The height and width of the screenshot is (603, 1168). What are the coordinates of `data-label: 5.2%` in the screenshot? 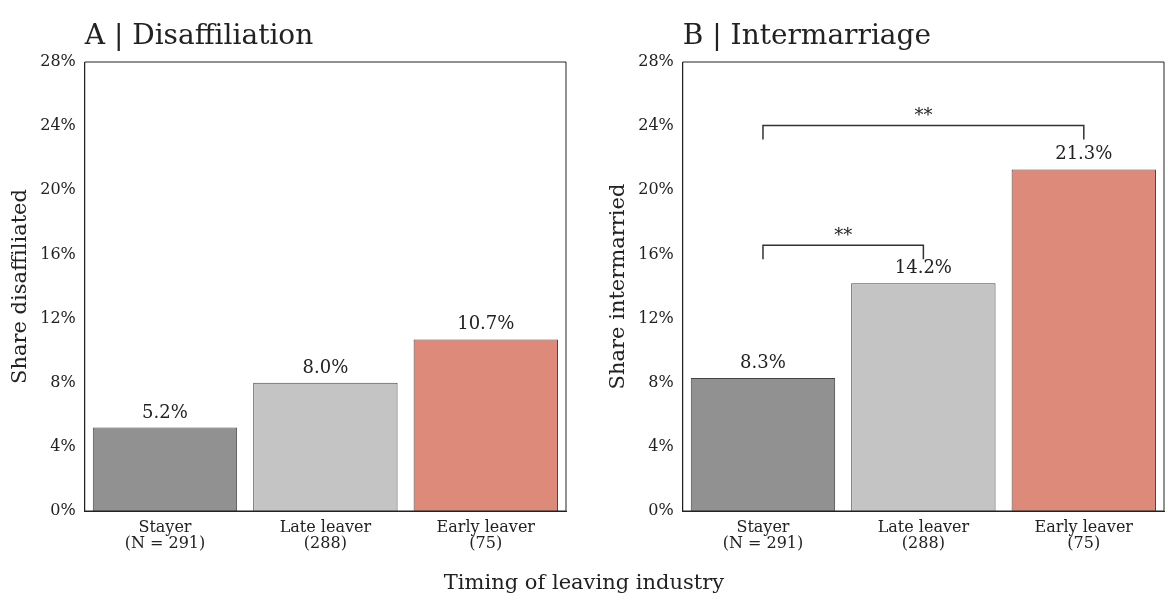 It's located at (165, 411).